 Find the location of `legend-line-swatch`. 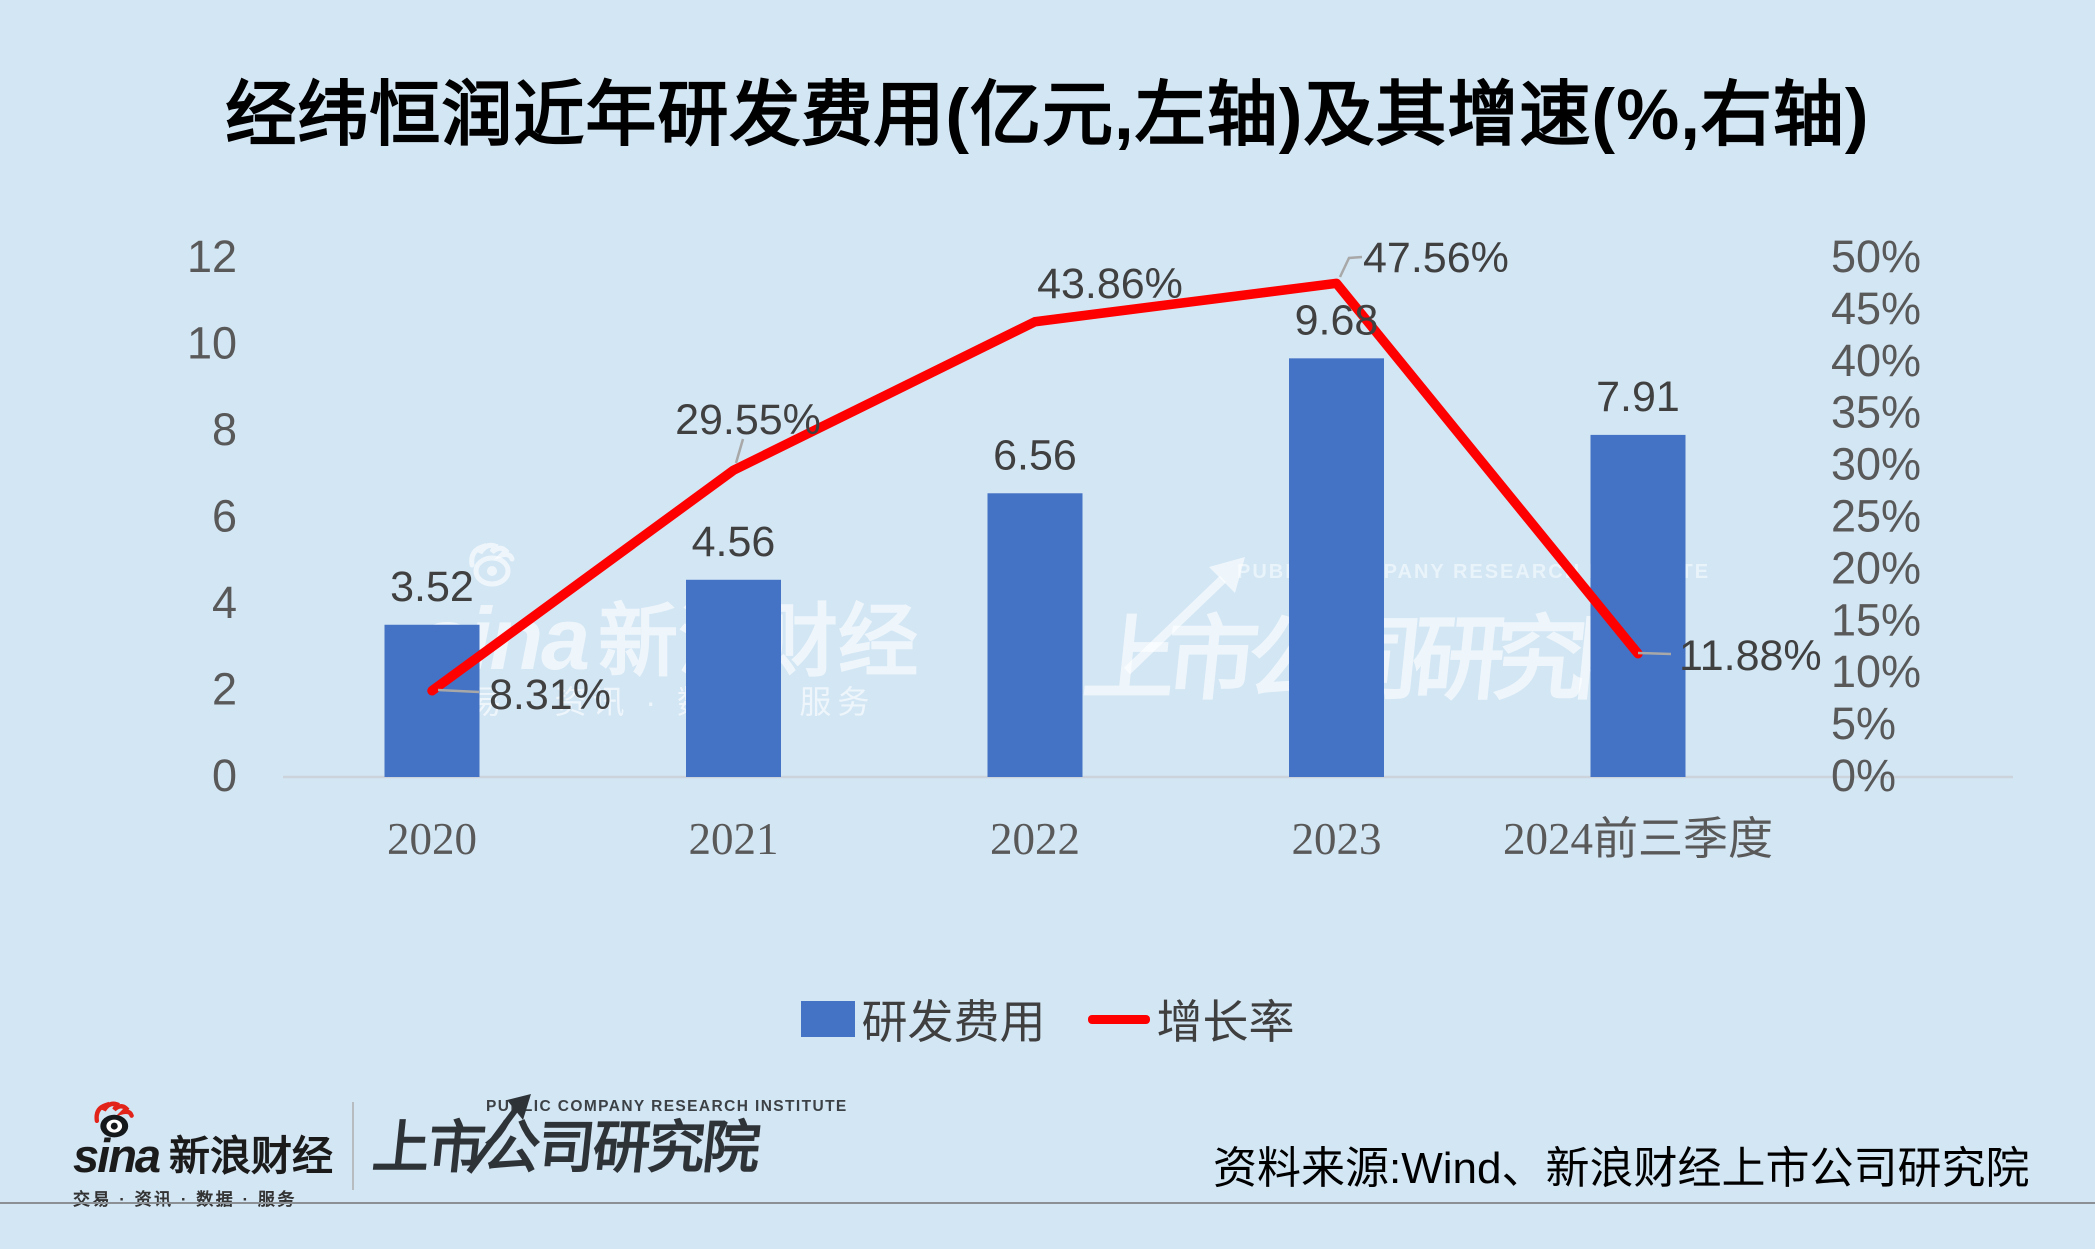

legend-line-swatch is located at coordinates (1118, 1019).